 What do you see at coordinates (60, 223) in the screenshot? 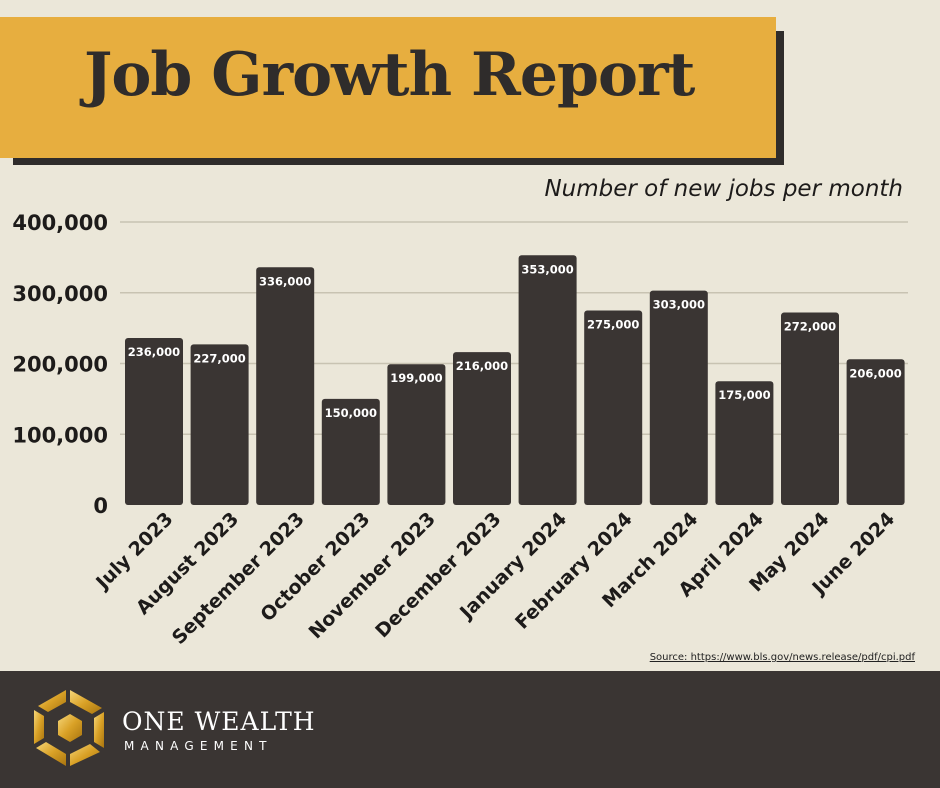
I see `y-tick-label: 400,000` at bounding box center [60, 223].